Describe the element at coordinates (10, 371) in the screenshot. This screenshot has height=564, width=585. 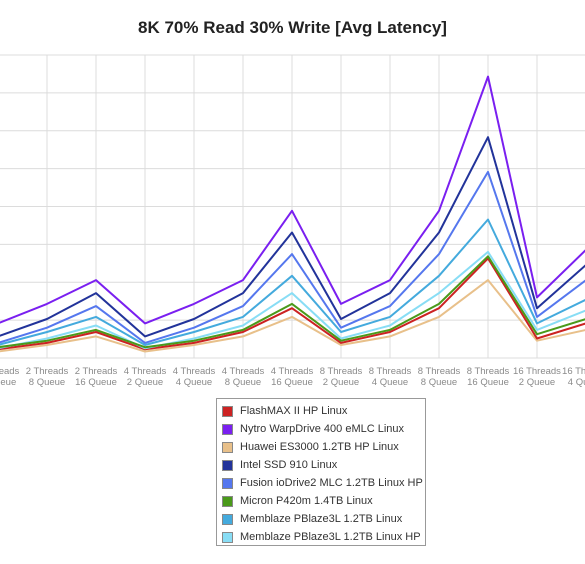
I see `x-tick-label: 1 Threads` at that location.